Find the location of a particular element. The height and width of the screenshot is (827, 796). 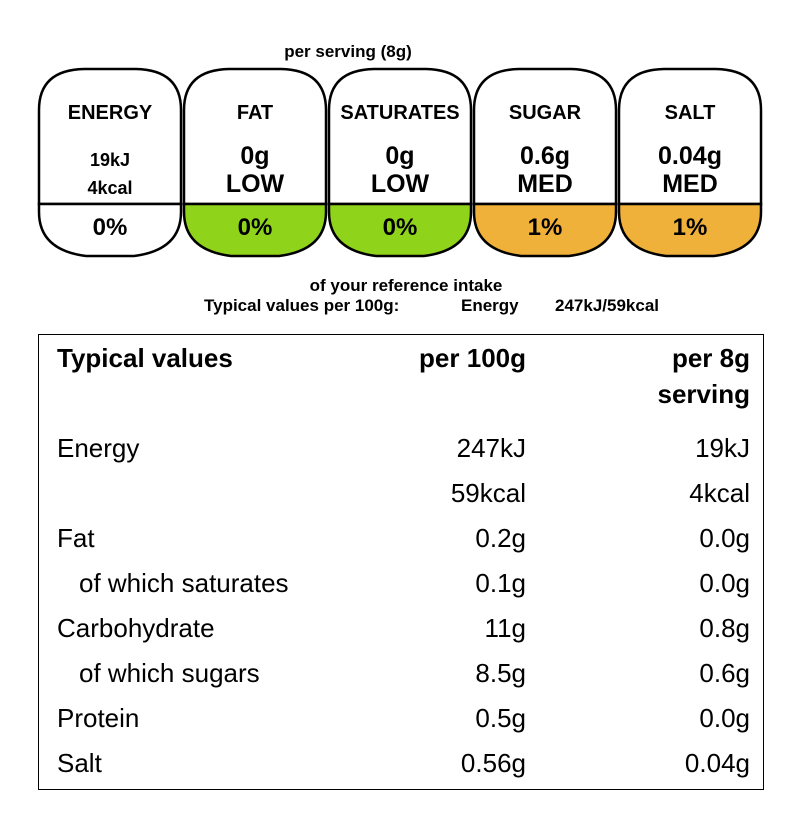

badge-value: 0.04g is located at coordinates (690, 156).